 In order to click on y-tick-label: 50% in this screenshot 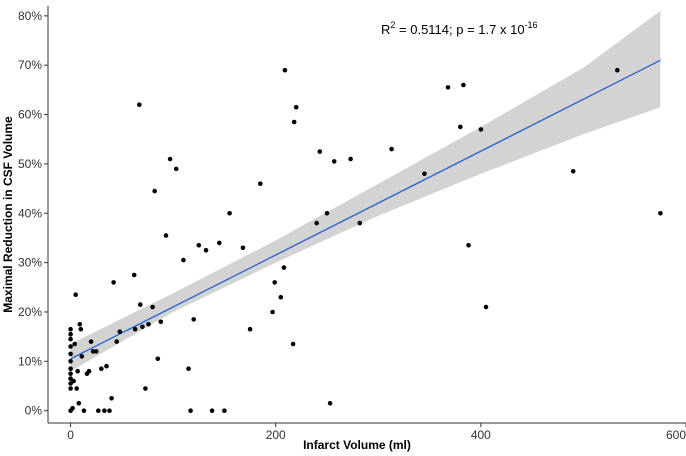, I will do `click(30, 164)`.